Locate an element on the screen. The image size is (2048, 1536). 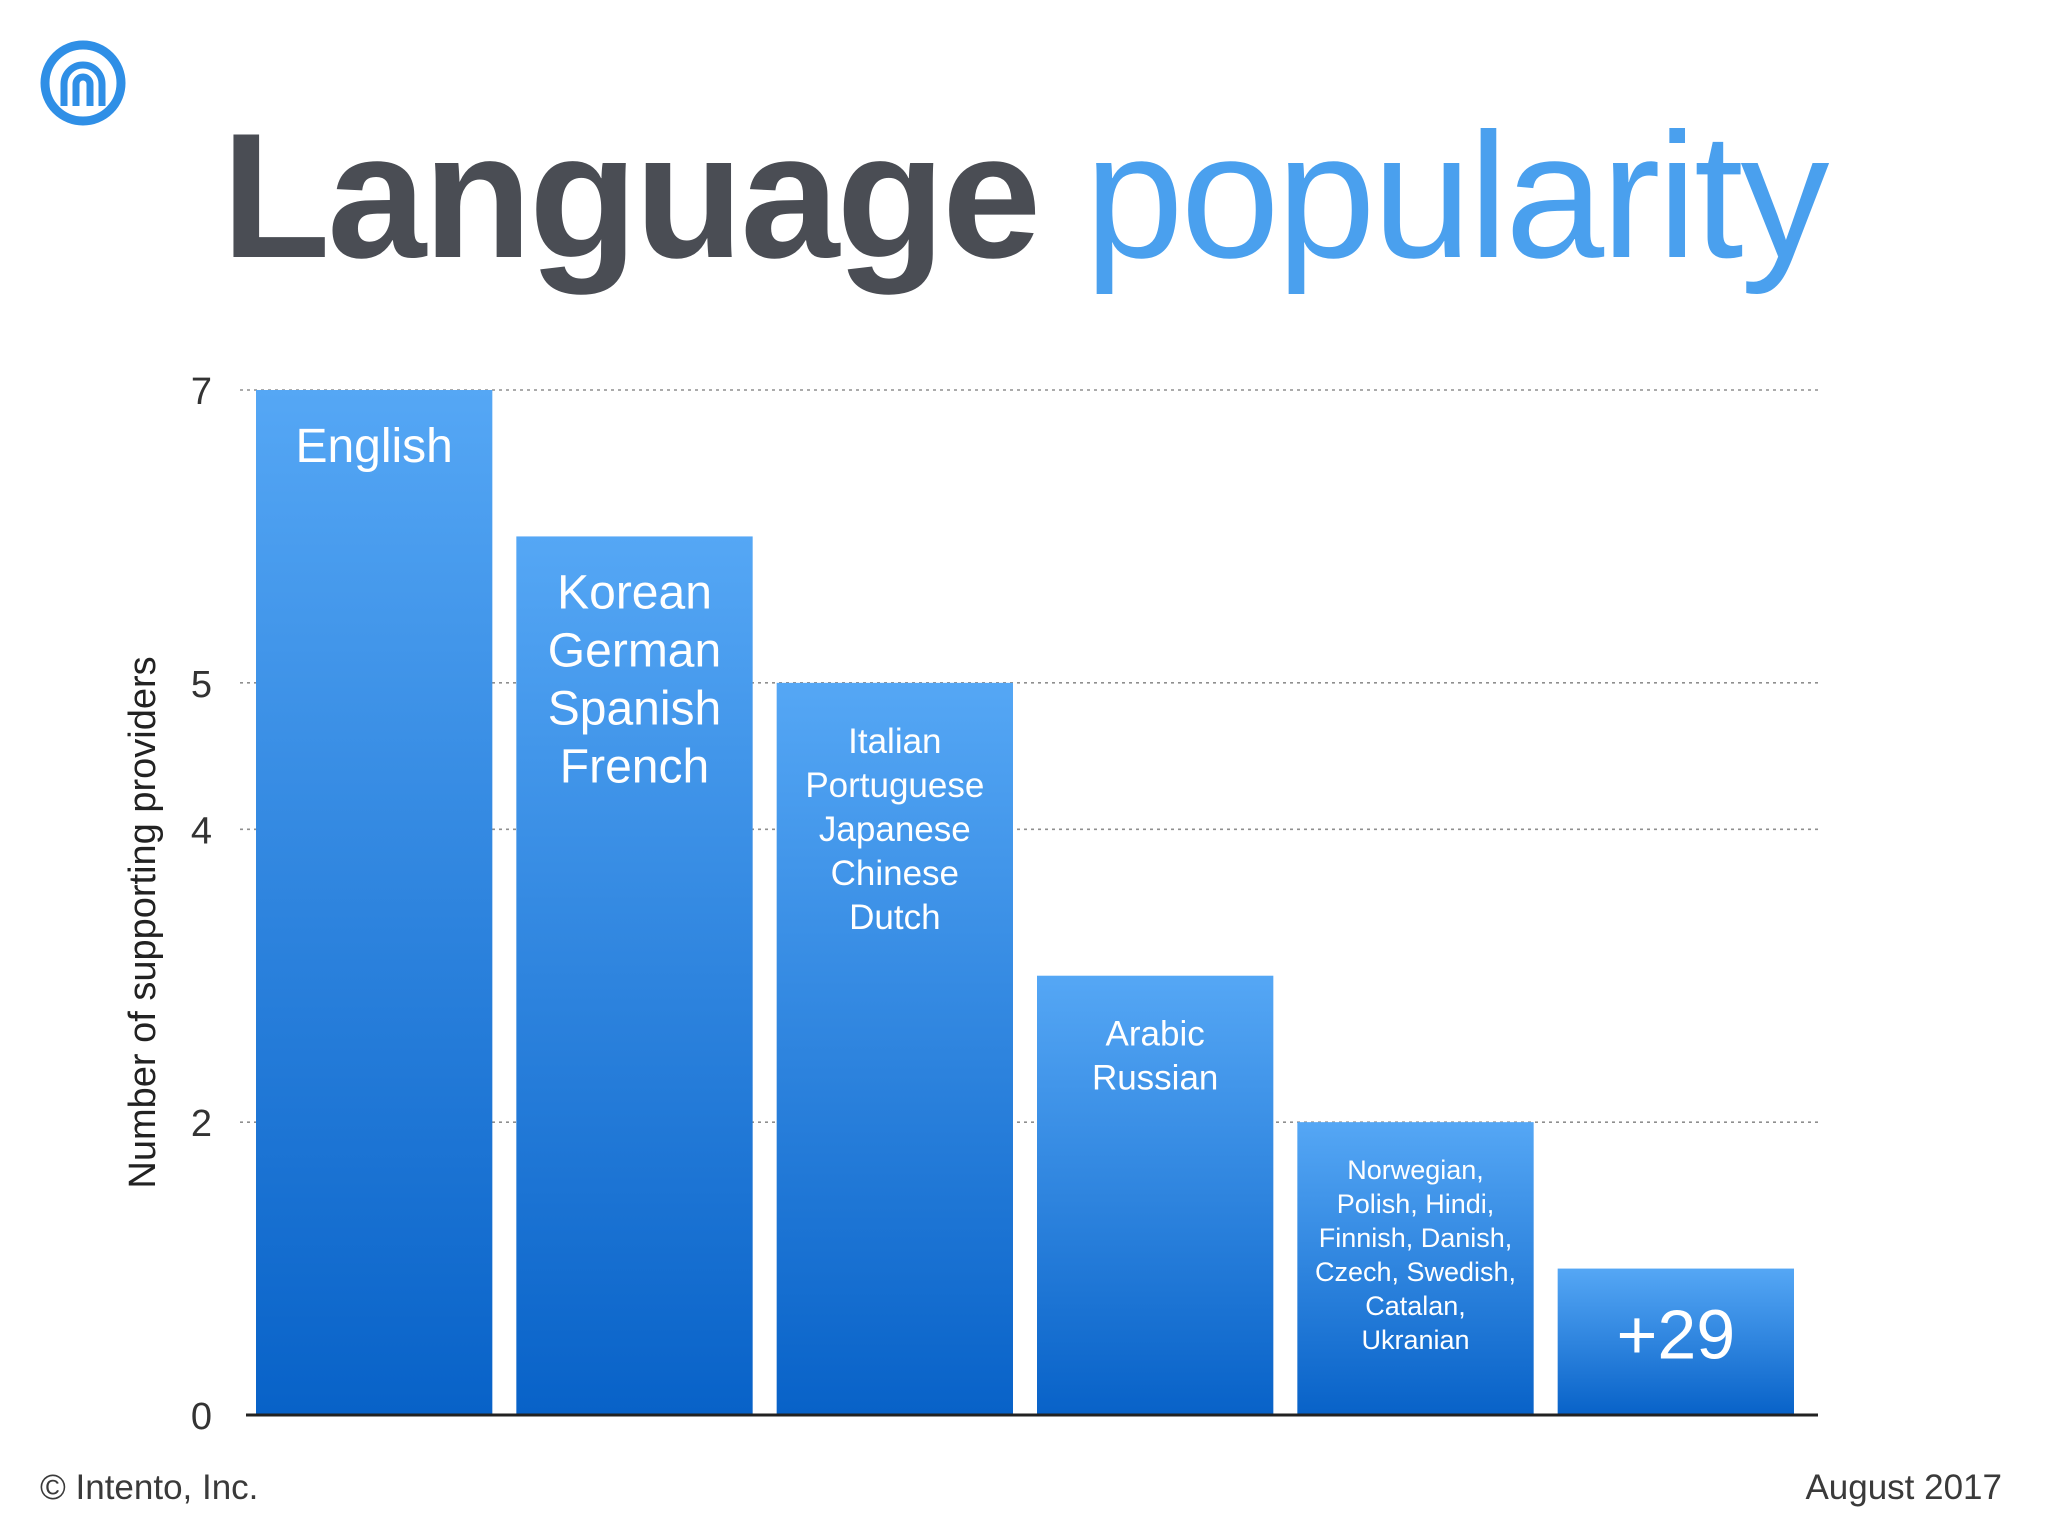
bar-label: Korean is located at coordinates (634, 592).